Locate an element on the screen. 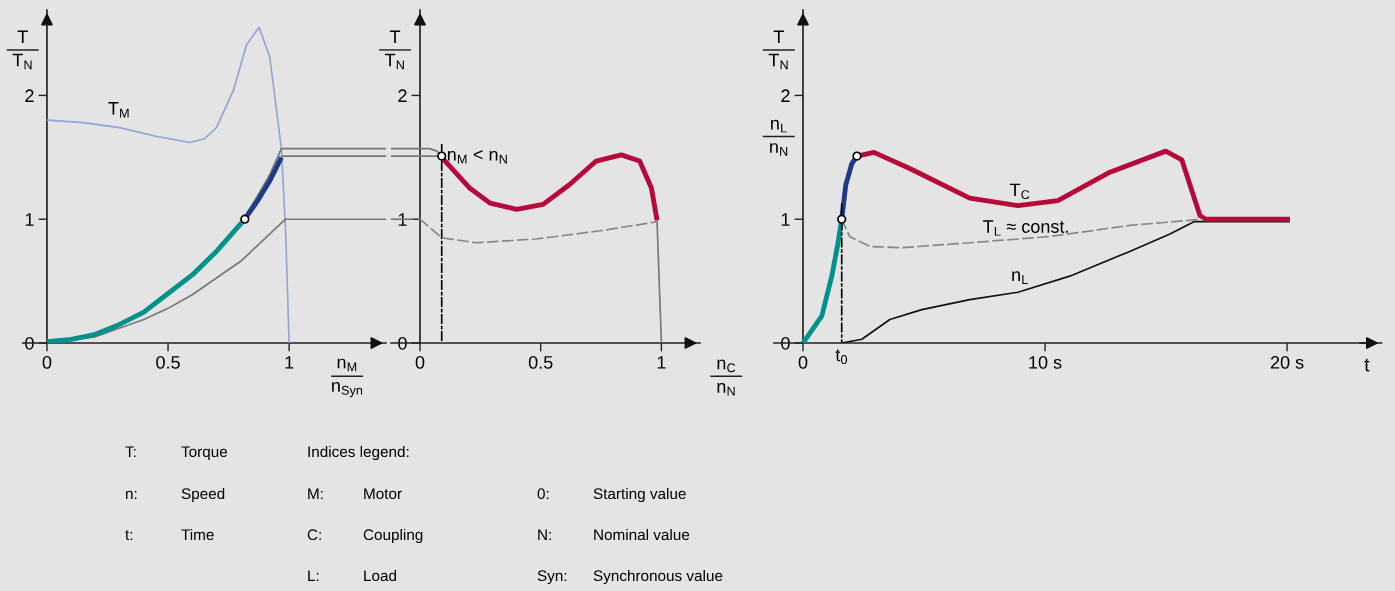 The width and height of the screenshot is (1395, 591). x-tick-label: 10 s is located at coordinates (1045, 362).